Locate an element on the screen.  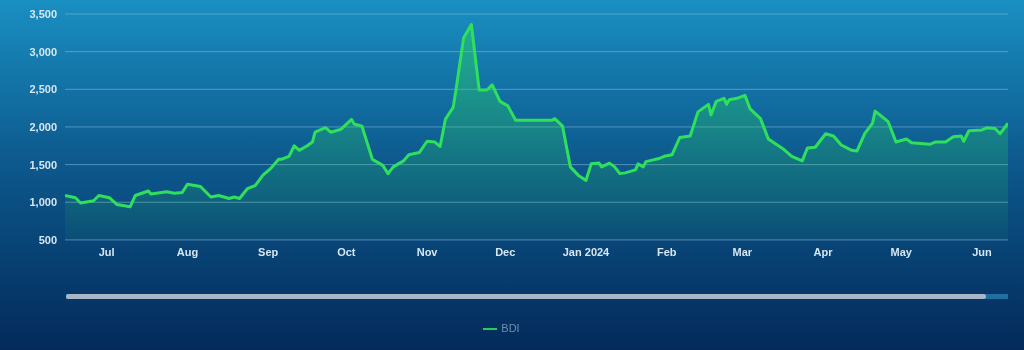
x-tick-label: May is located at coordinates (901, 251).